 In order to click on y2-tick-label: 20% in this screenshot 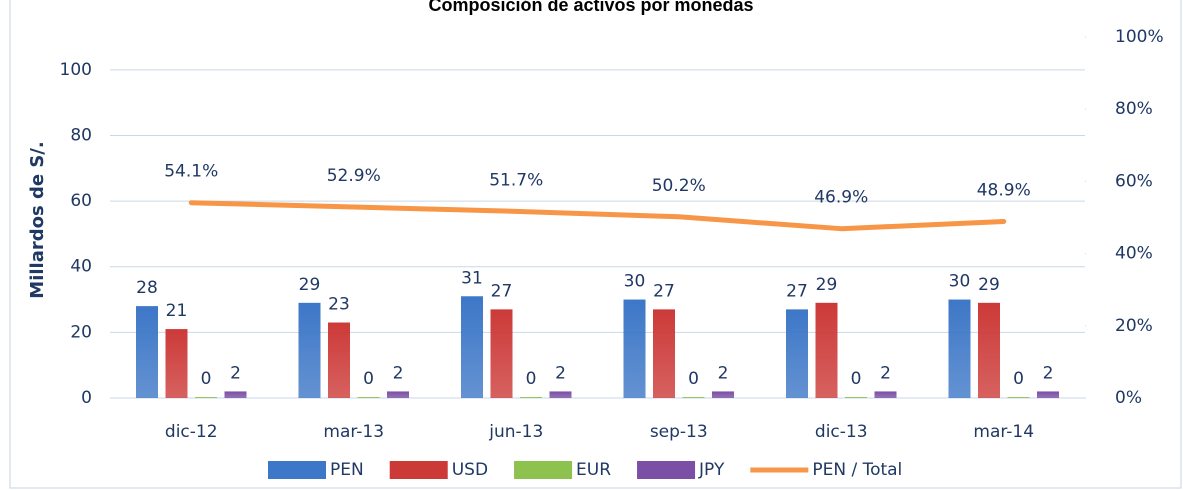, I will do `click(1134, 326)`.